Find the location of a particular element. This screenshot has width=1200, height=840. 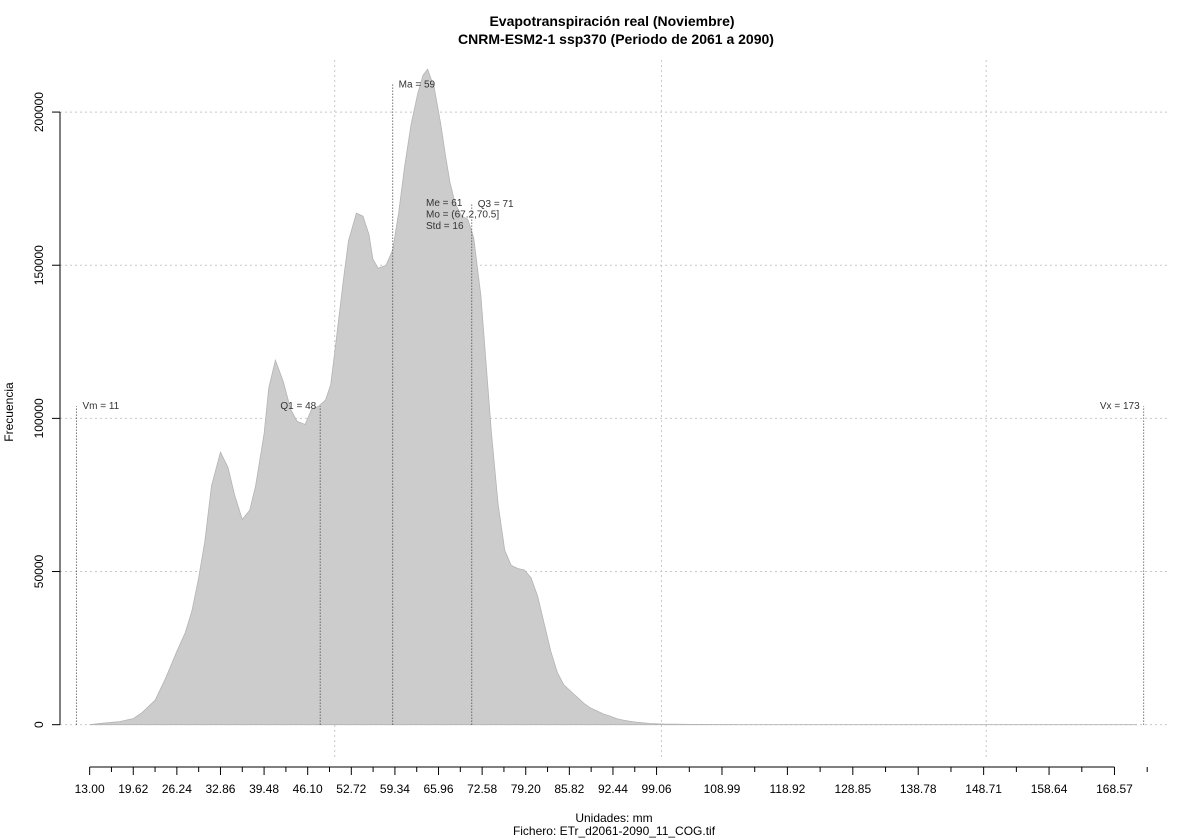

y-tick-label: 100000 is located at coordinates (39, 418).